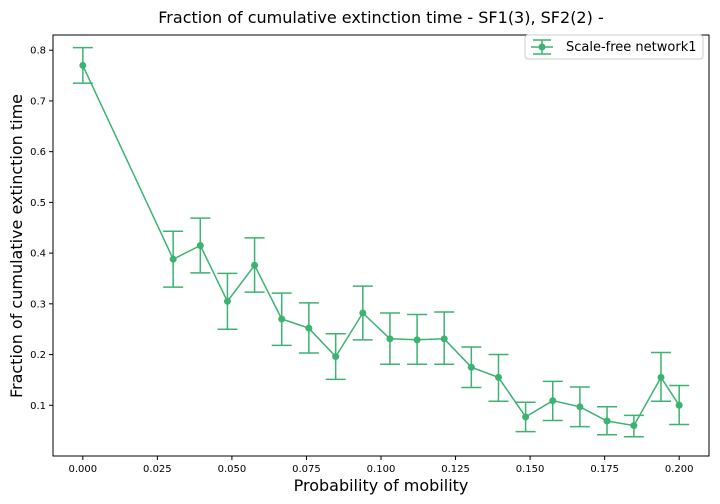 The height and width of the screenshot is (504, 720). What do you see at coordinates (38, 51) in the screenshot?
I see `y-tick-label: 0.8` at bounding box center [38, 51].